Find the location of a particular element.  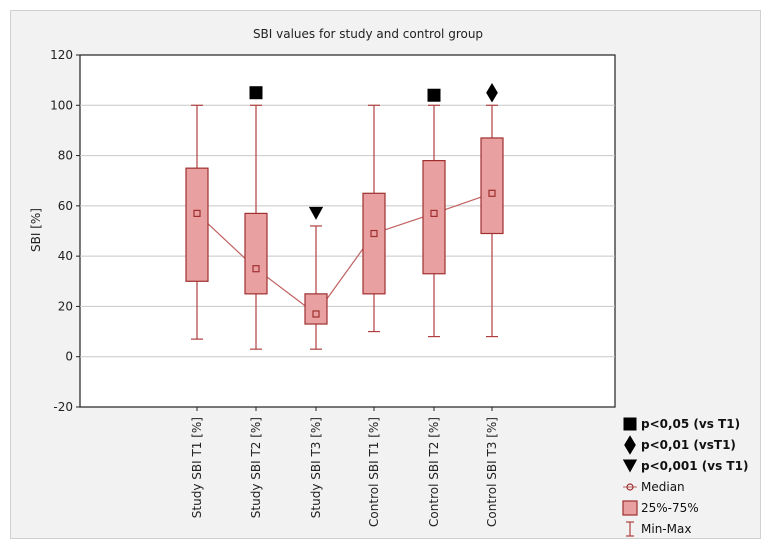

y-tick-label: 0 is located at coordinates (69, 357).